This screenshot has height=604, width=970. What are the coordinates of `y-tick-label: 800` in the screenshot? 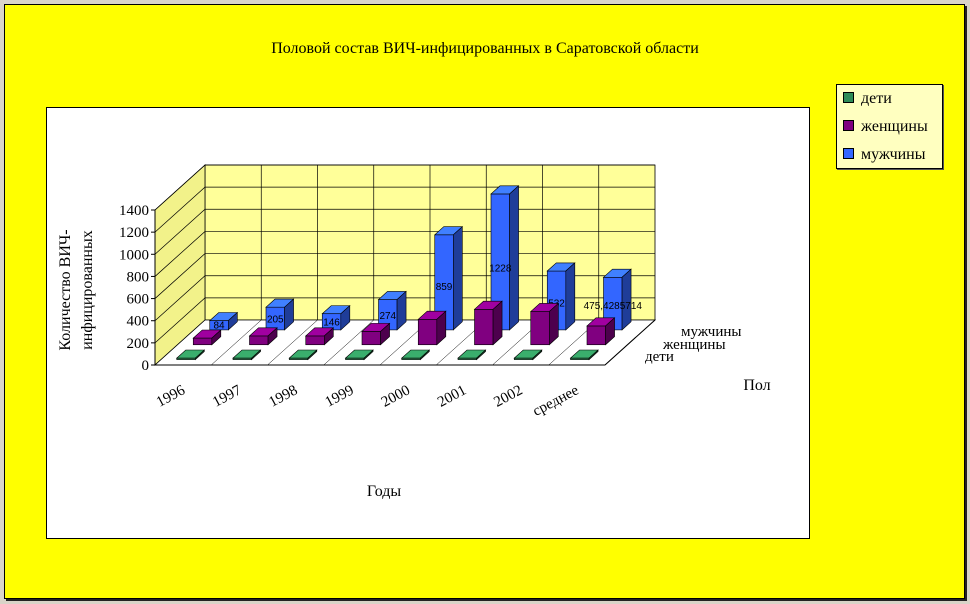 It's located at (138, 277).